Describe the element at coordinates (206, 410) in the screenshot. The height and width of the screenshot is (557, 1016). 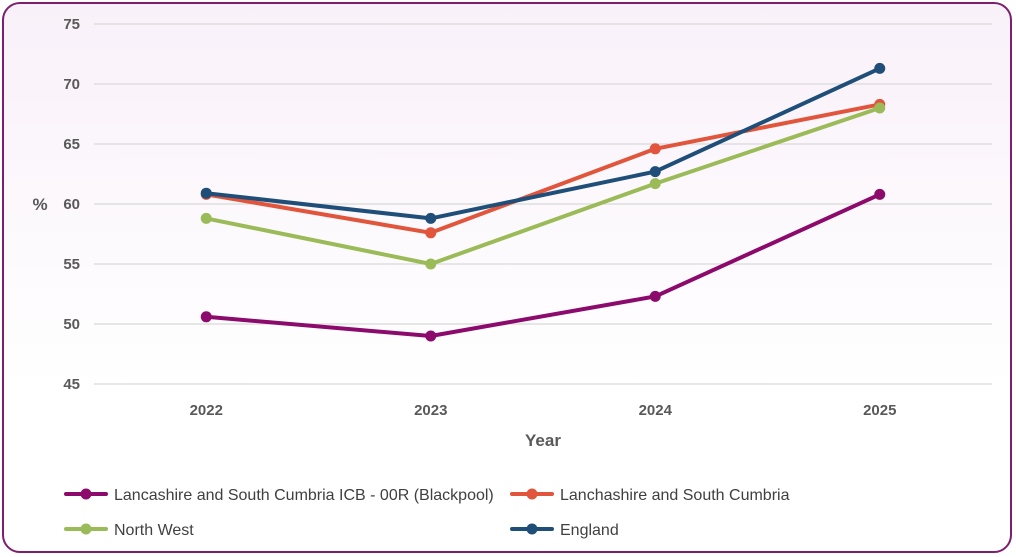
I see `x-tick-label-2022: 2022` at that location.